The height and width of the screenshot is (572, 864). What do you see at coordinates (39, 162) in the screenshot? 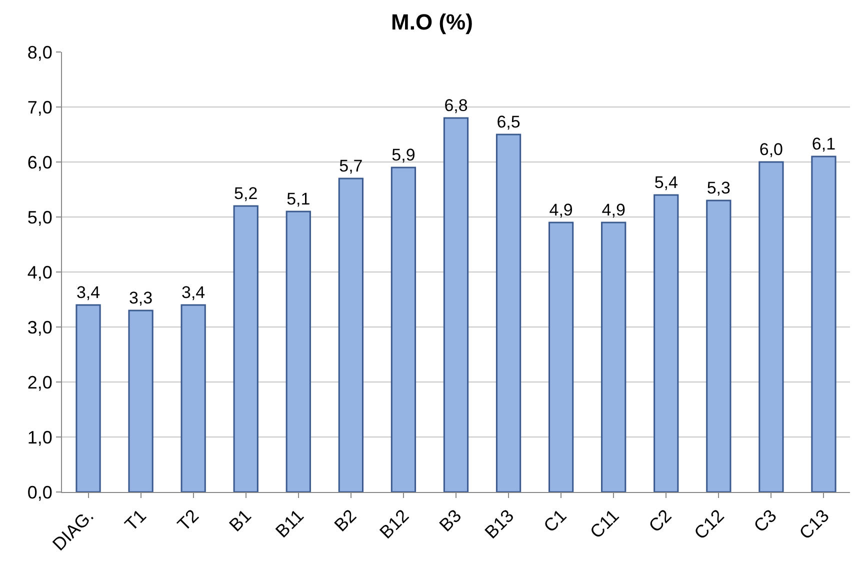
I see `y-tick-label: 6,0` at bounding box center [39, 162].